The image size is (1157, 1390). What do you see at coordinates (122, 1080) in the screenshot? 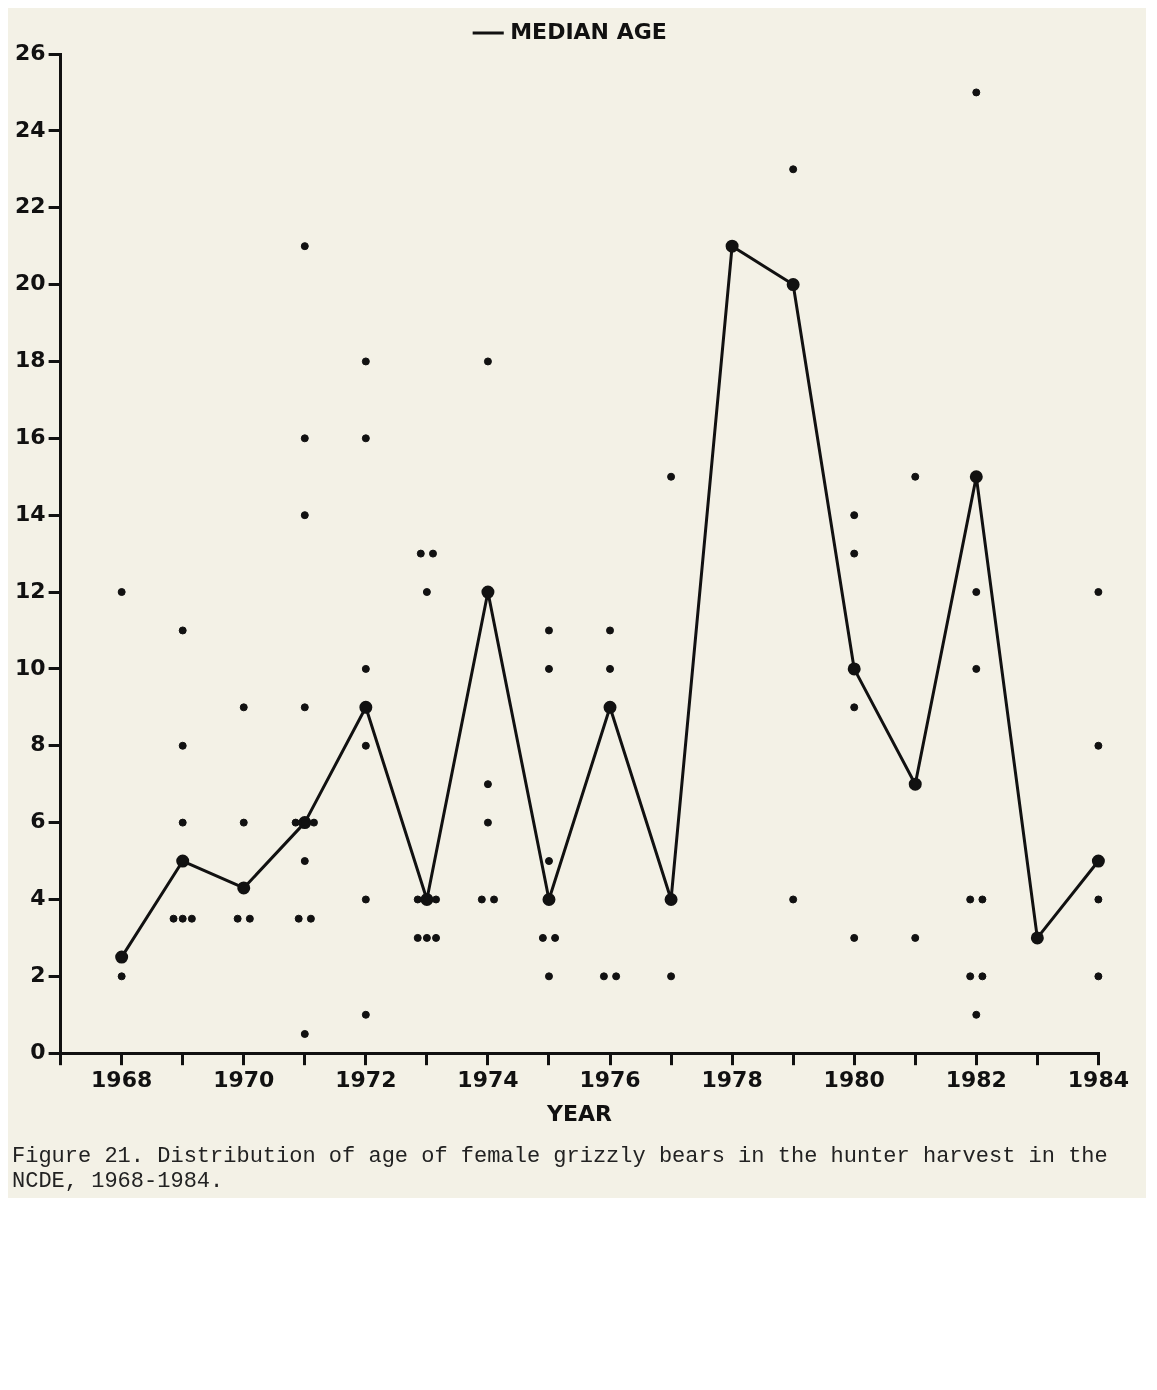
I see `x-tick-label: 1968` at bounding box center [122, 1080].